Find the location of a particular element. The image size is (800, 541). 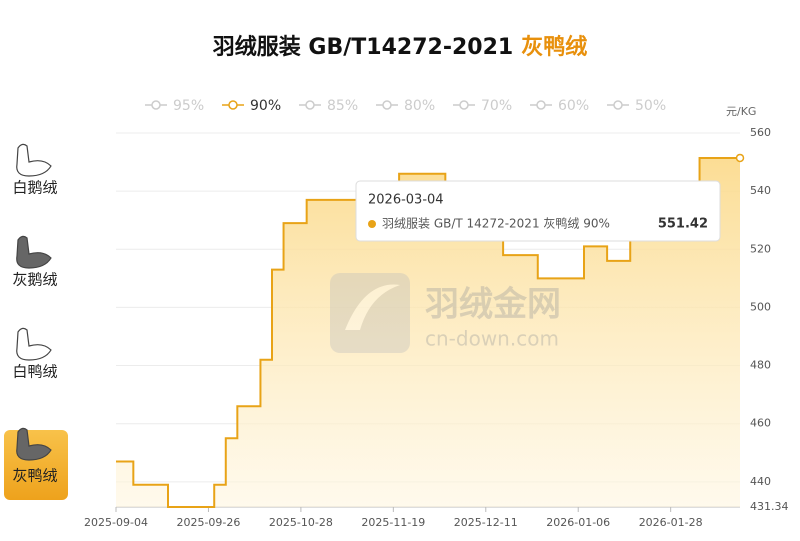

title-highlight: 灰鸭绒 is located at coordinates (554, 47).